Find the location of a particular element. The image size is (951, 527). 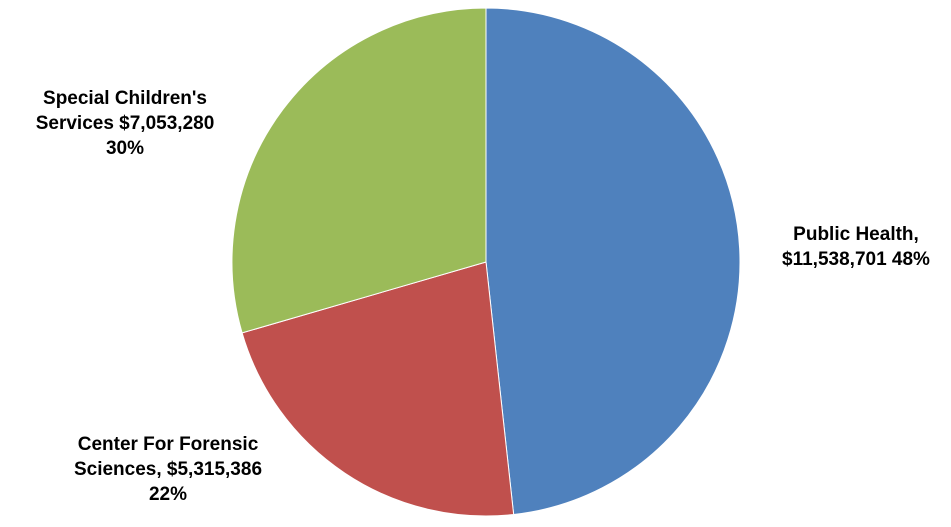

slice-label-line: 22% is located at coordinates (168, 494).